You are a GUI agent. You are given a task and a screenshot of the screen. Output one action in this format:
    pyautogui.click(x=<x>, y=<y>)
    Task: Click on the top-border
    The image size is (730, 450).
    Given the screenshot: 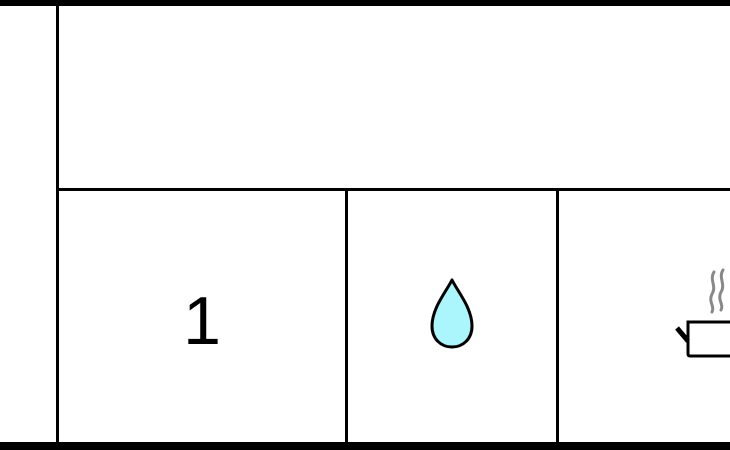 What is the action you would take?
    pyautogui.click(x=365, y=3)
    